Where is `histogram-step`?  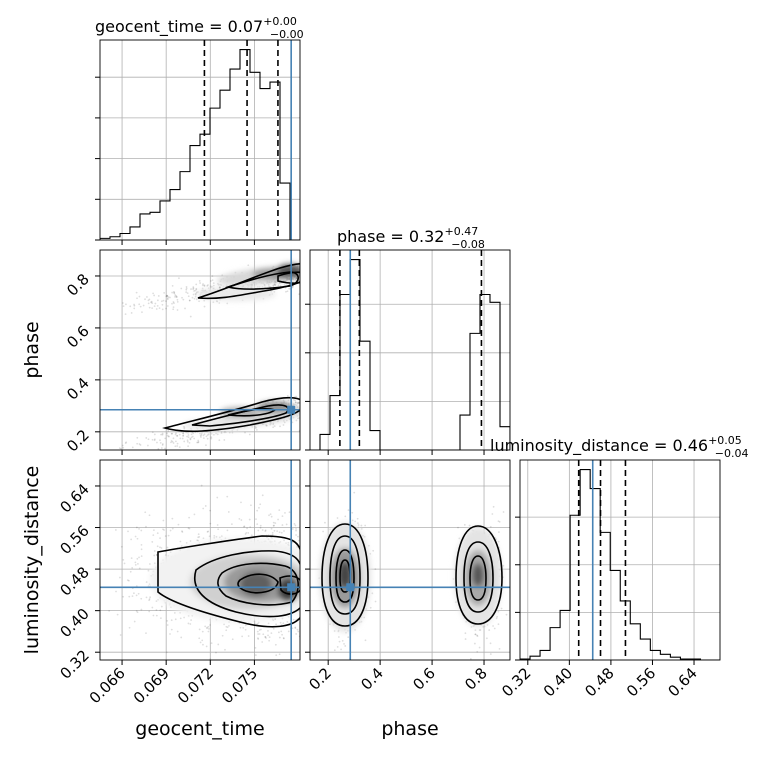 histogram-step is located at coordinates (620, 564).